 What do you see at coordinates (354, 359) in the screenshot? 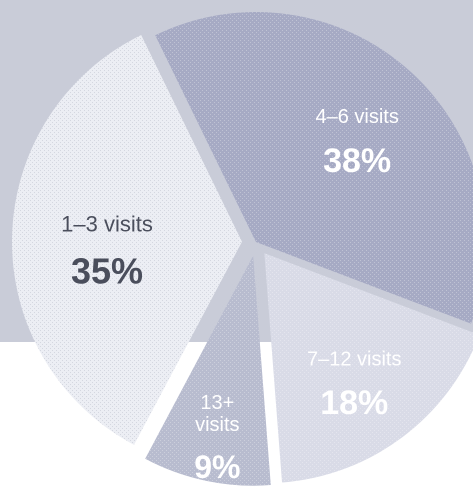
I see `slice-label-7-12-visits: 7–12 visits` at bounding box center [354, 359].